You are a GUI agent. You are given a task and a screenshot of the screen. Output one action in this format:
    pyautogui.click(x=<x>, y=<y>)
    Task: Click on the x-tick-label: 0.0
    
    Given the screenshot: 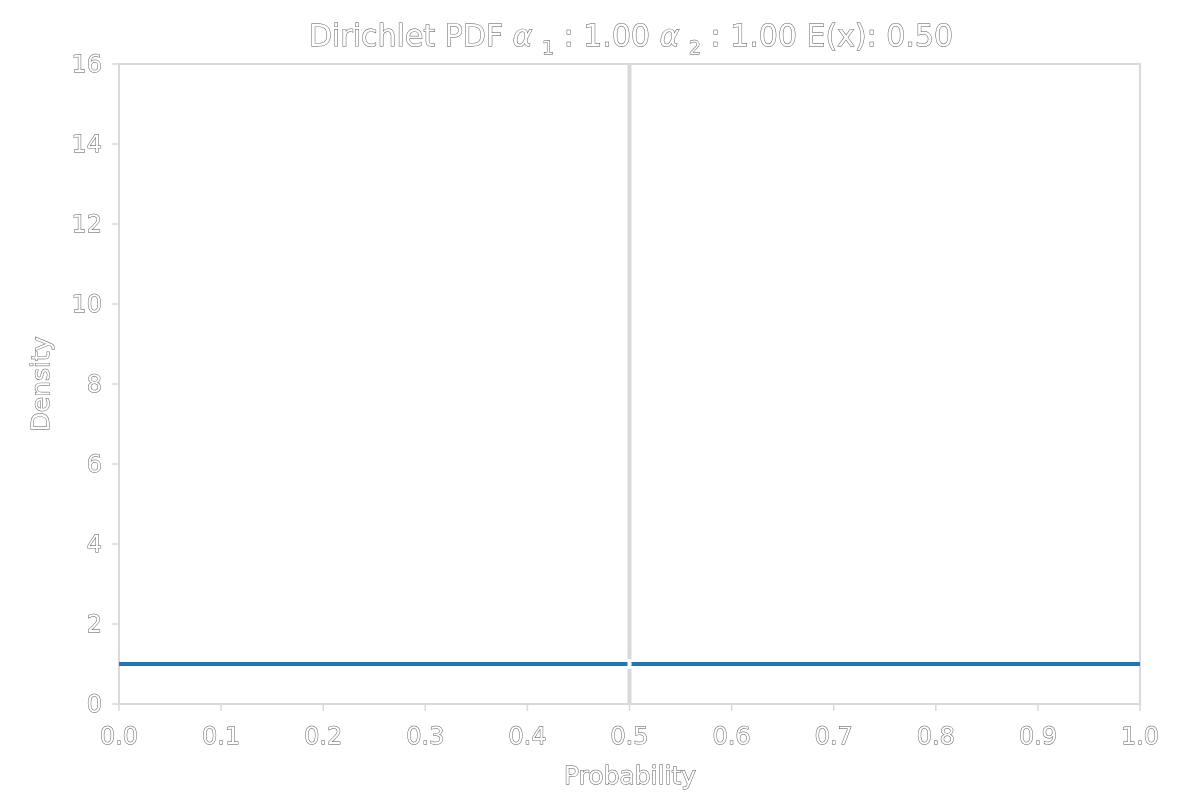 What is the action you would take?
    pyautogui.click(x=119, y=736)
    